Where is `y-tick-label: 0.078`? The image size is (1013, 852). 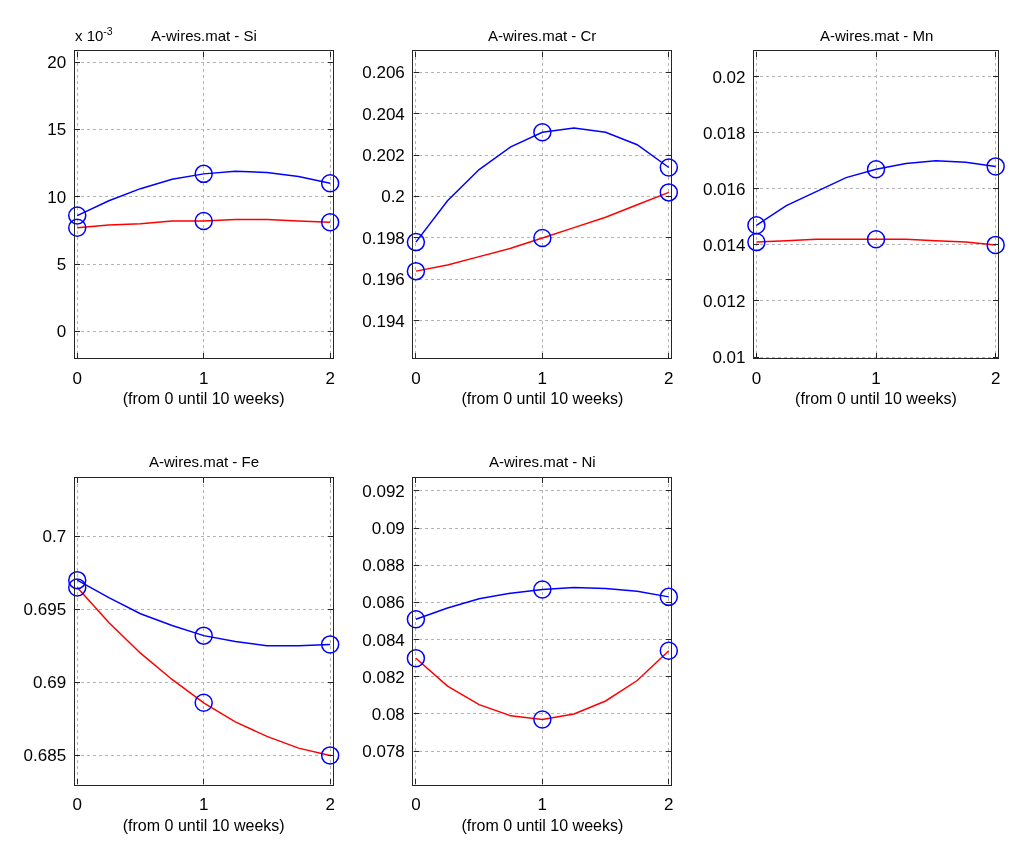
y-tick-label: 0.078 is located at coordinates (383, 752).